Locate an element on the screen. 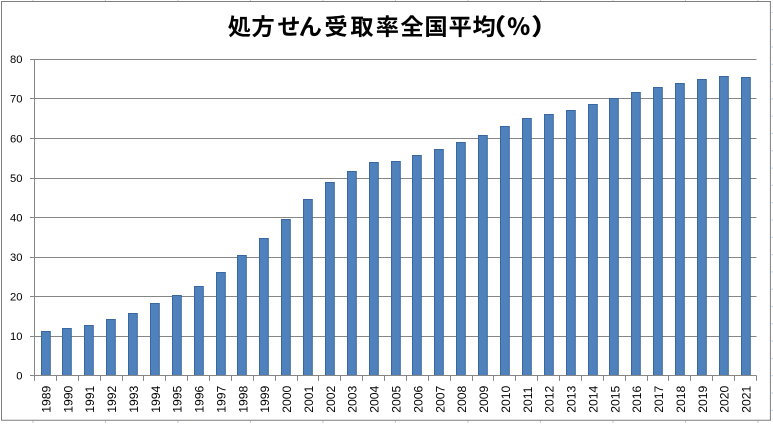  svg-text: 2010 is located at coordinates (506, 398).